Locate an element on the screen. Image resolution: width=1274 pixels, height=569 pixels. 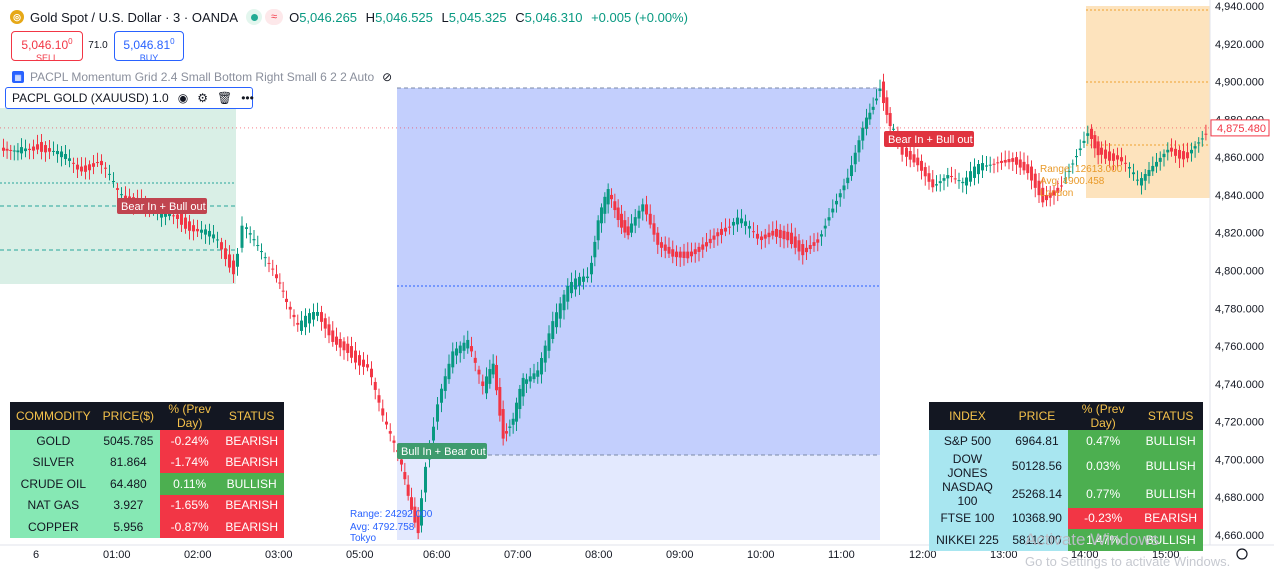
table-row: NASDAQ 100 25268.14 0.77% BULLISH is located at coordinates (1066, 493).